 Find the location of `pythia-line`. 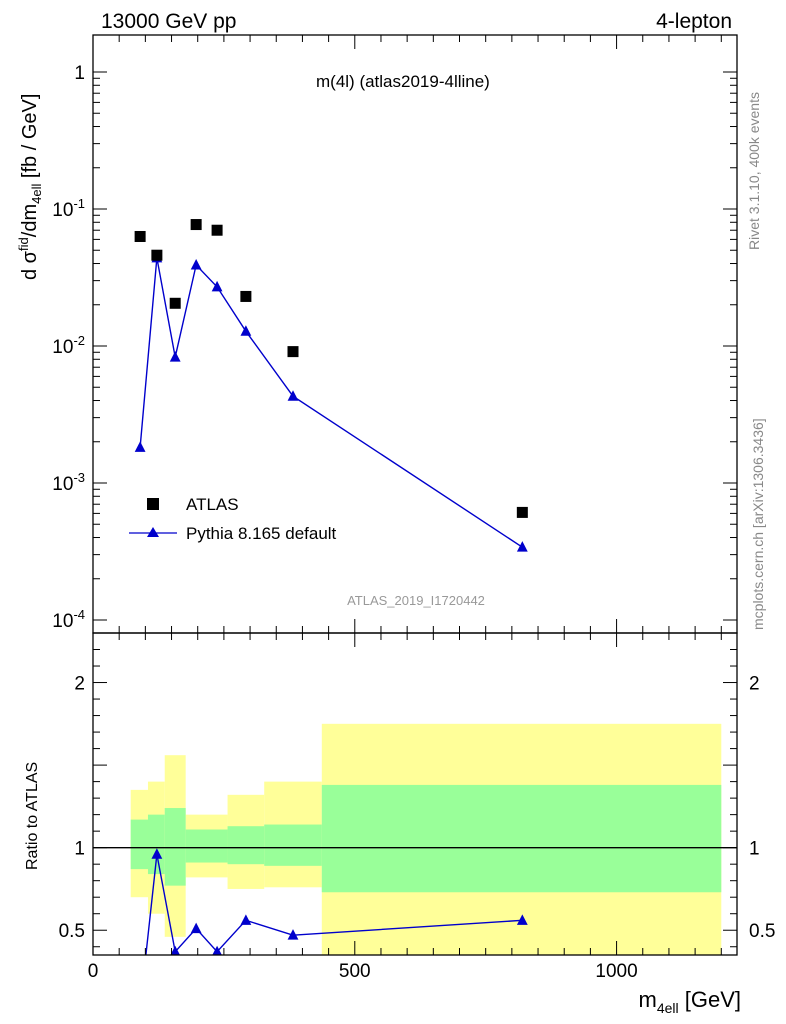

pythia-line is located at coordinates (331, 402).